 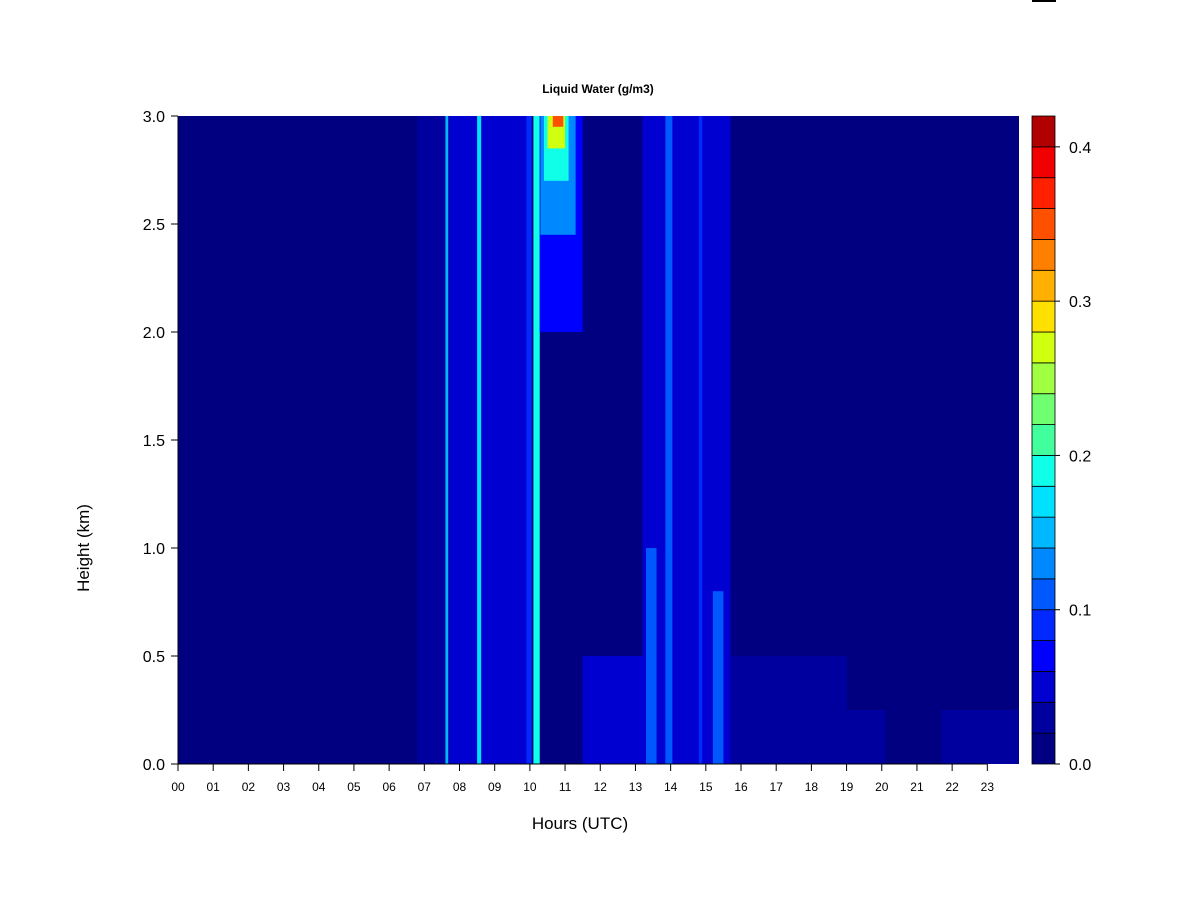 I want to click on x-tick-label: 10, so click(x=530, y=787).